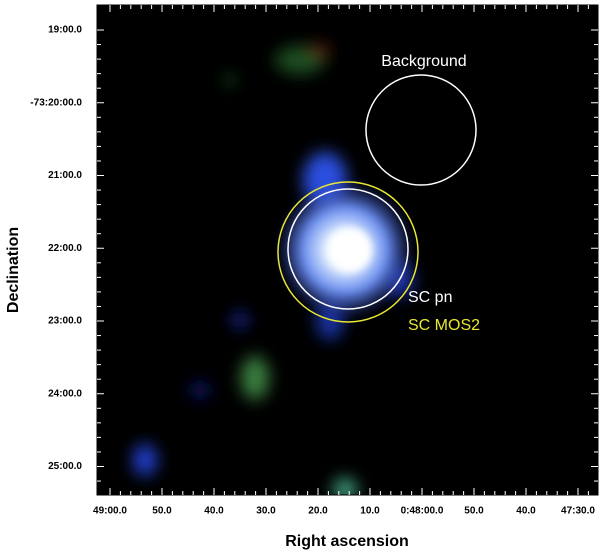 This screenshot has width=600, height=559. What do you see at coordinates (423, 61) in the screenshot?
I see `annotation: Background` at bounding box center [423, 61].